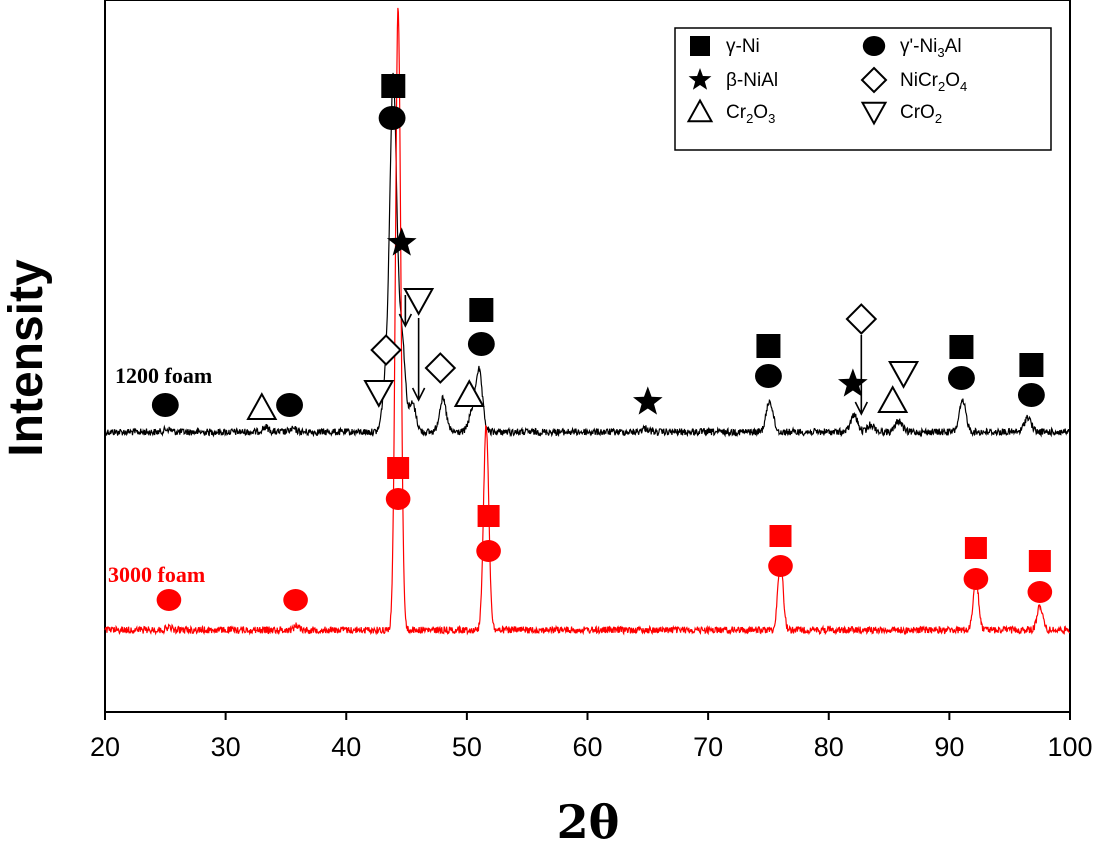 This screenshot has height=856, width=1102. I want to click on x-tick-label-70: 70, so click(708, 747).